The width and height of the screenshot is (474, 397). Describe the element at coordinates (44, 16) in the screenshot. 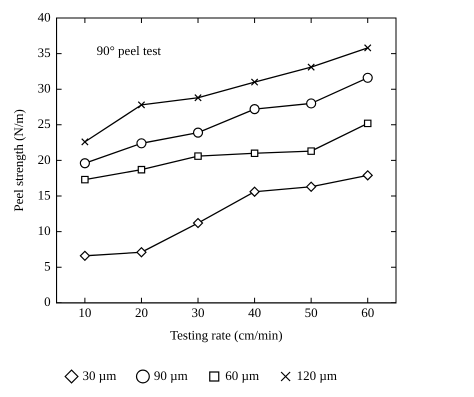

I see `y-tick-label: 40` at that location.